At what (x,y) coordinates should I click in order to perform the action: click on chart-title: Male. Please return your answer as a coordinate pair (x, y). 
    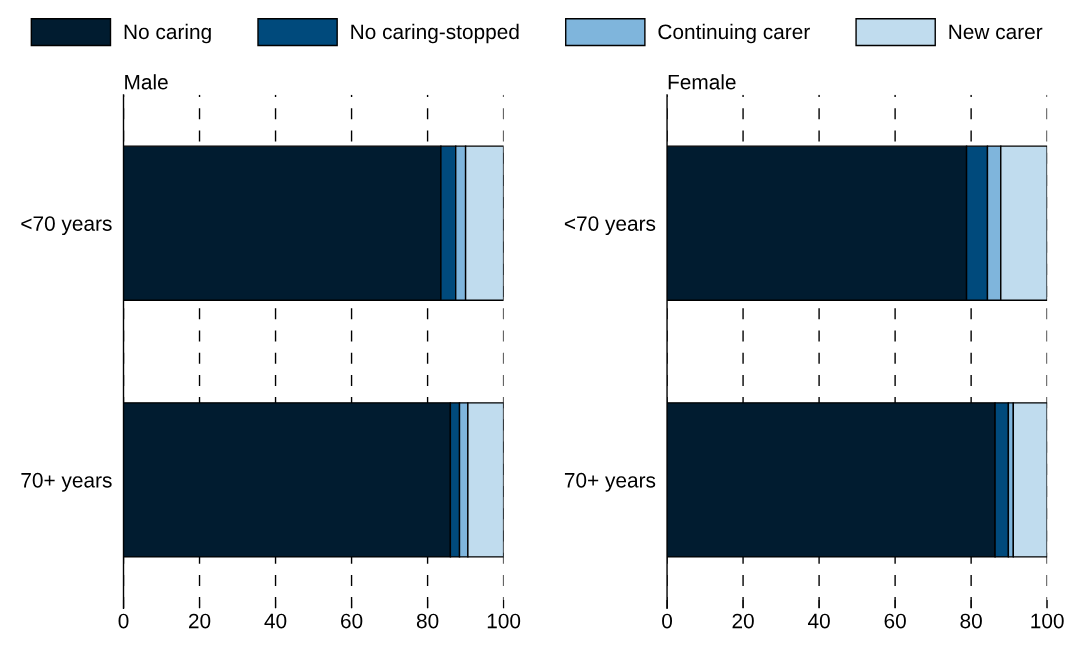
    Looking at the image, I should click on (146, 82).